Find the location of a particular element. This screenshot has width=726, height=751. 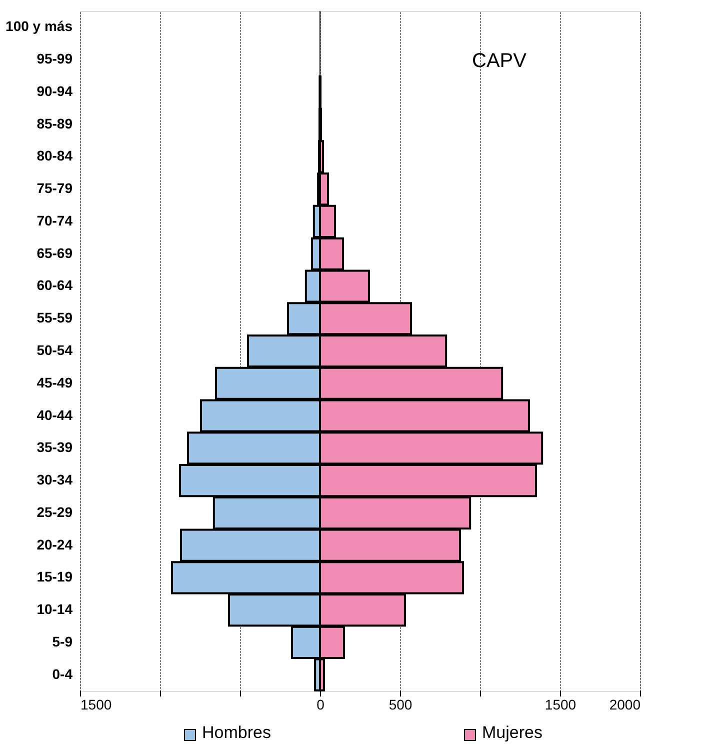

y-tick-label: 45-49 is located at coordinates (54, 382).